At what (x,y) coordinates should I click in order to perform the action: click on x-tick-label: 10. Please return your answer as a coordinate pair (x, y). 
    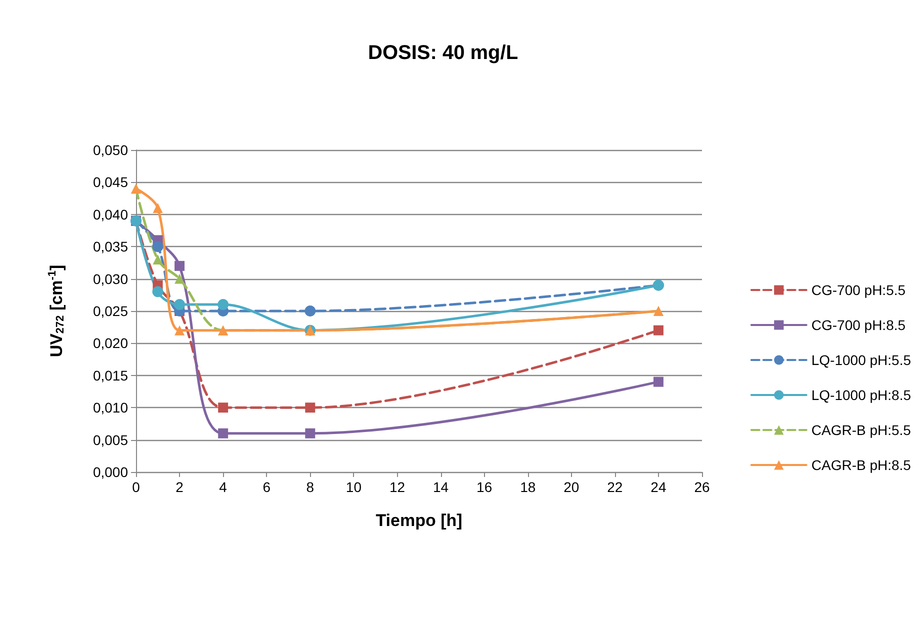
    Looking at the image, I should click on (354, 487).